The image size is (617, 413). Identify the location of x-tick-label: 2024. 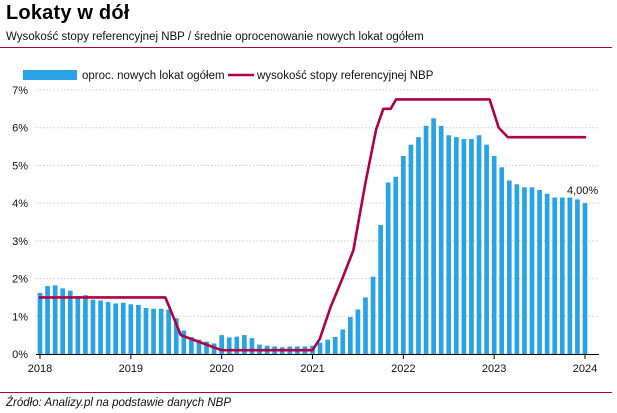
(585, 369).